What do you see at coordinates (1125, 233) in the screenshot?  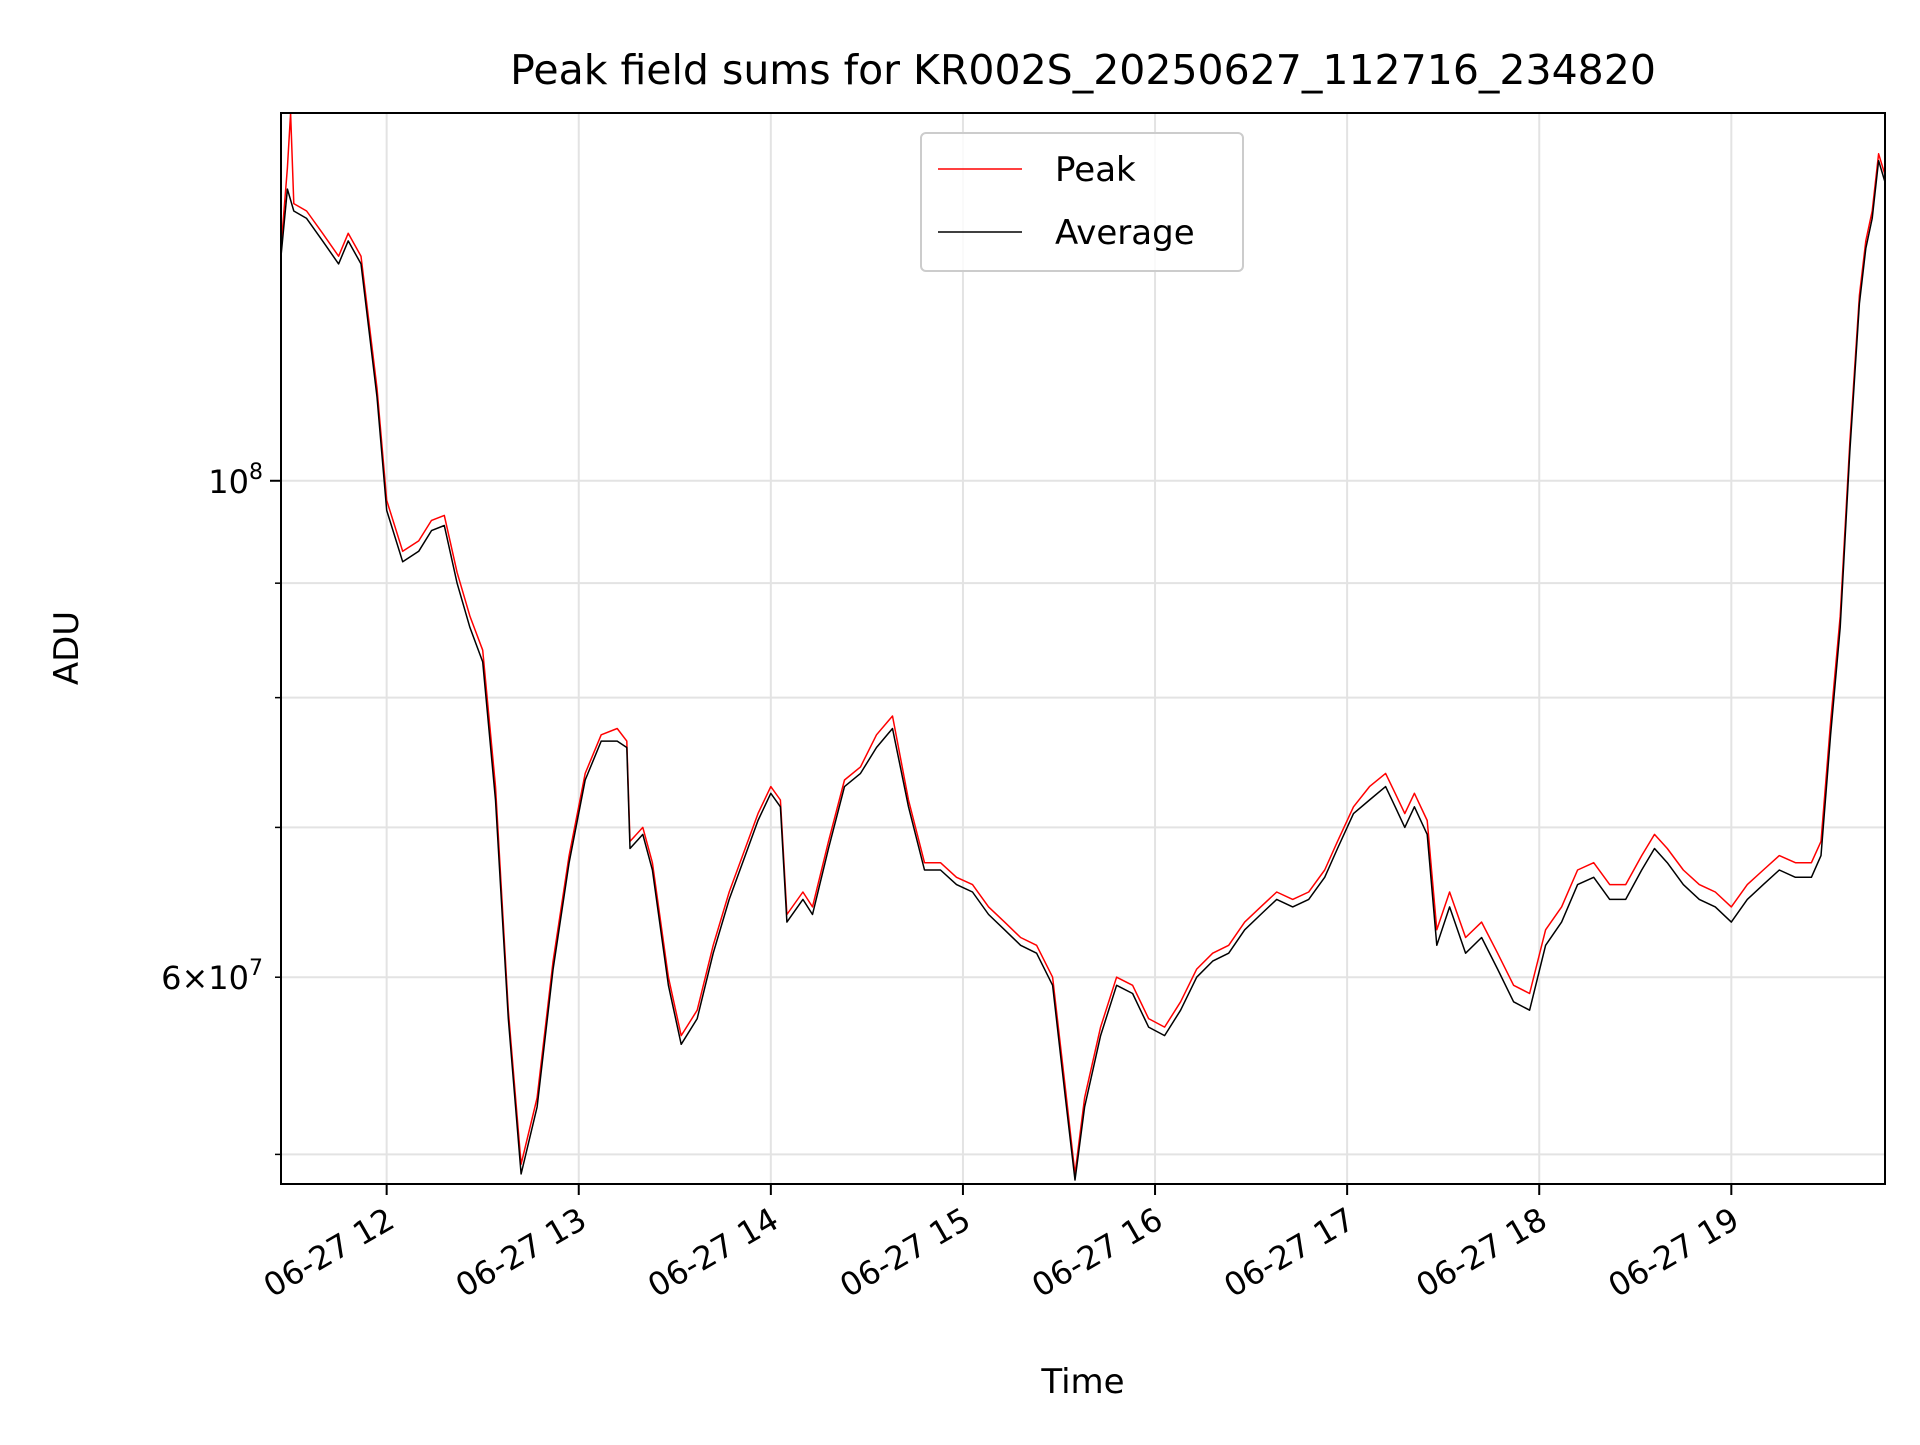 I see `legend-label-average: Average` at bounding box center [1125, 233].